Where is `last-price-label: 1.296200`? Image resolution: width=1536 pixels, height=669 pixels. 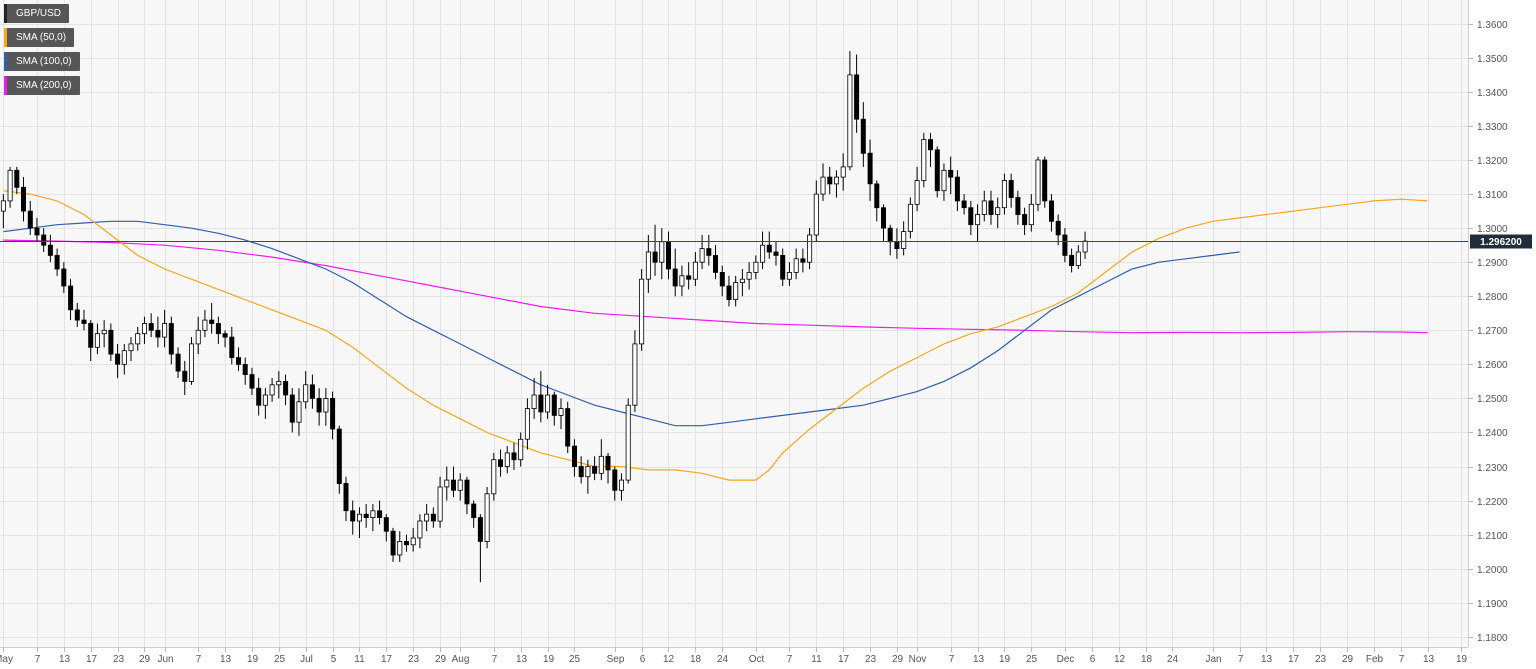 last-price-label: 1.296200 is located at coordinates (1501, 242).